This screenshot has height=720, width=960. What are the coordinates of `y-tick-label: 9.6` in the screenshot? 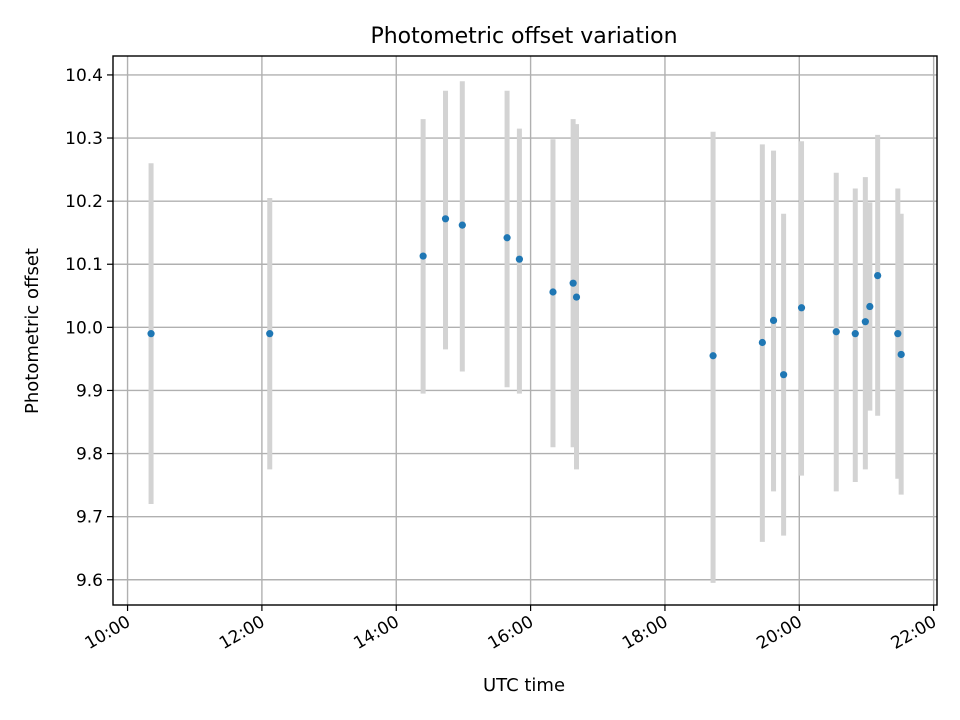 It's located at (89, 581).